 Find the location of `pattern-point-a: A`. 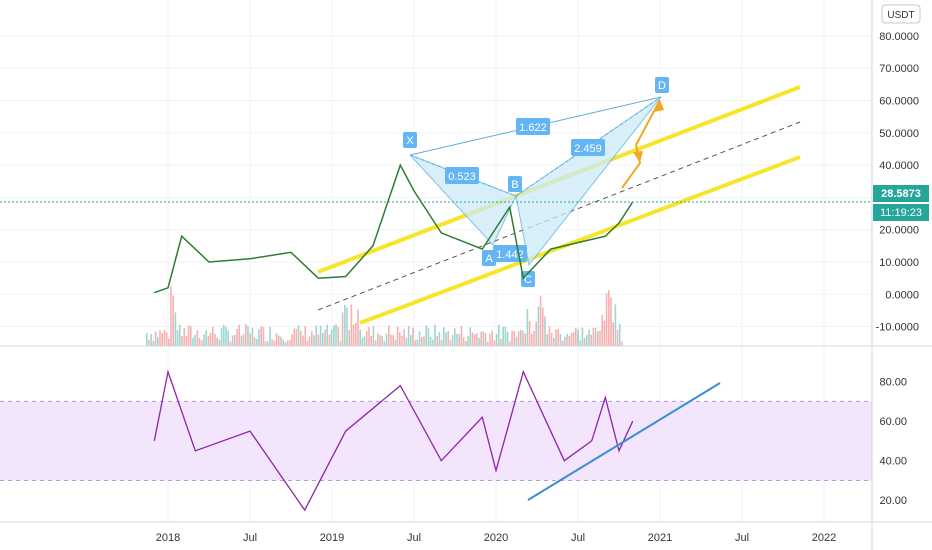

pattern-point-a: A is located at coordinates (489, 258).